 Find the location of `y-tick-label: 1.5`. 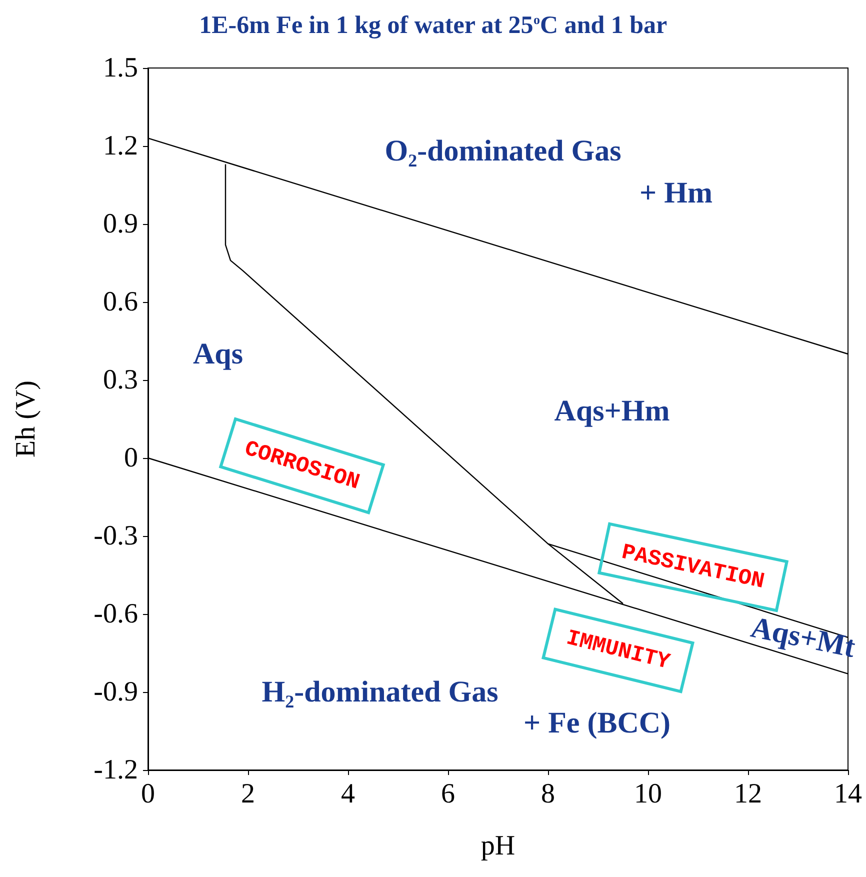

y-tick-label: 1.5 is located at coordinates (120, 68).